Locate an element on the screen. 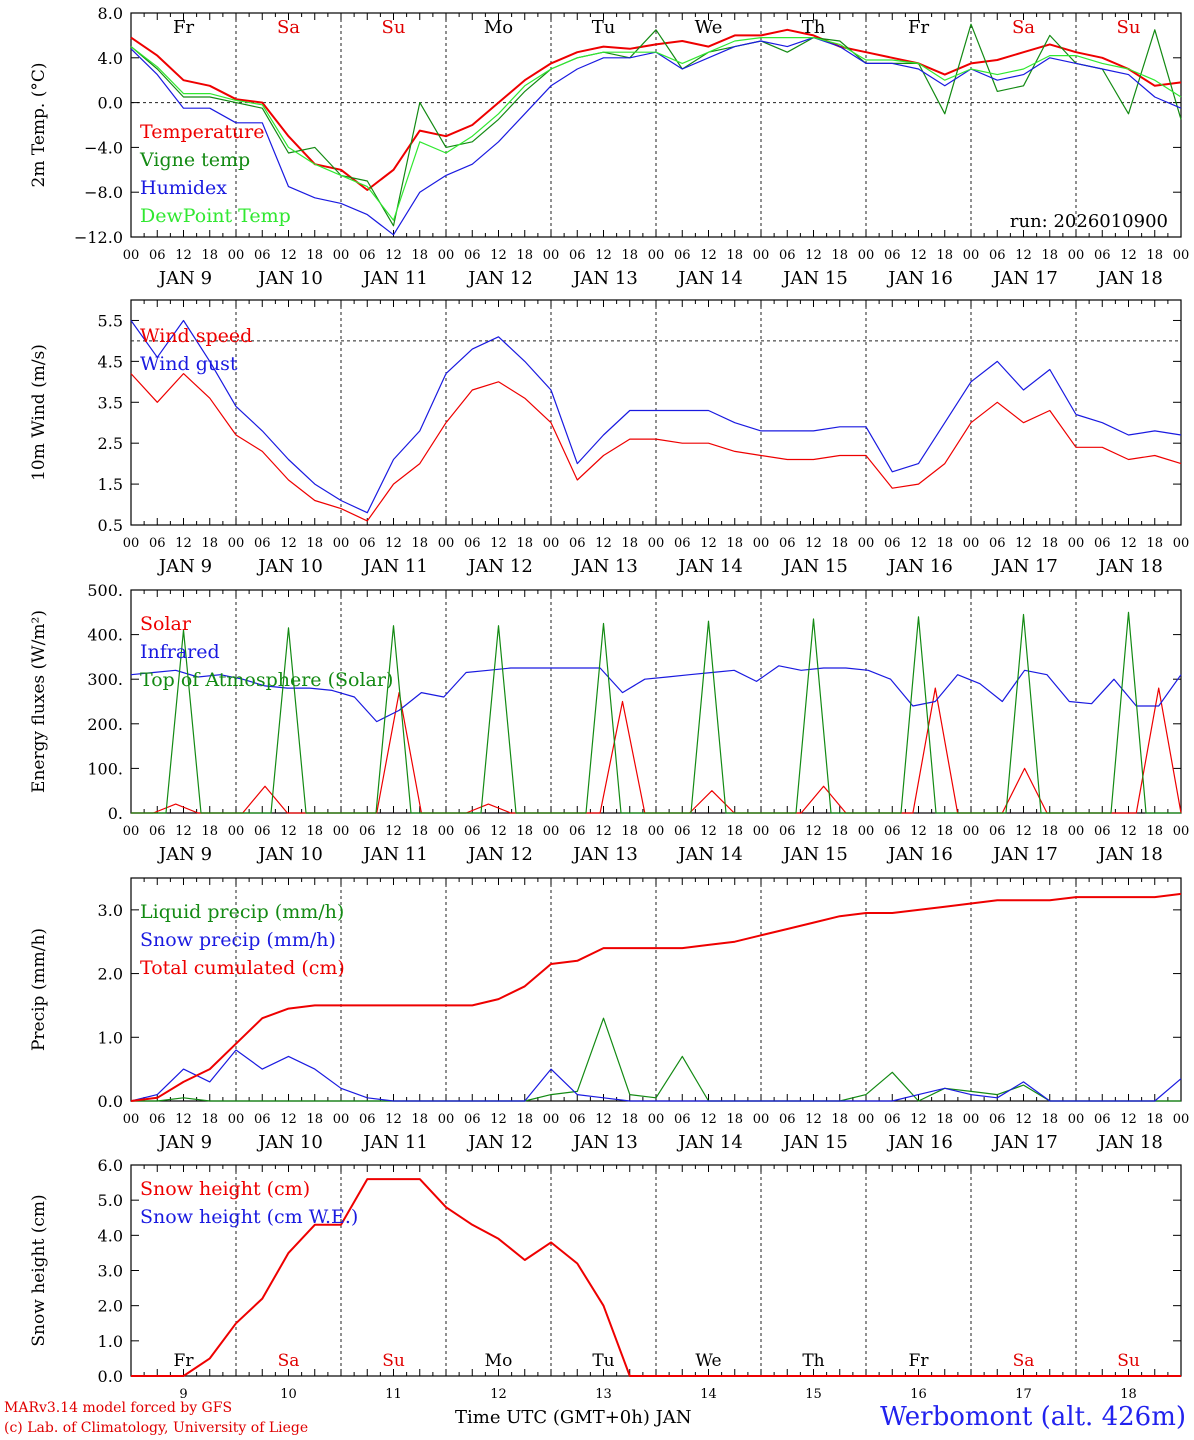  series-line-top-of-atmosphere-solar- is located at coordinates (656, 712).